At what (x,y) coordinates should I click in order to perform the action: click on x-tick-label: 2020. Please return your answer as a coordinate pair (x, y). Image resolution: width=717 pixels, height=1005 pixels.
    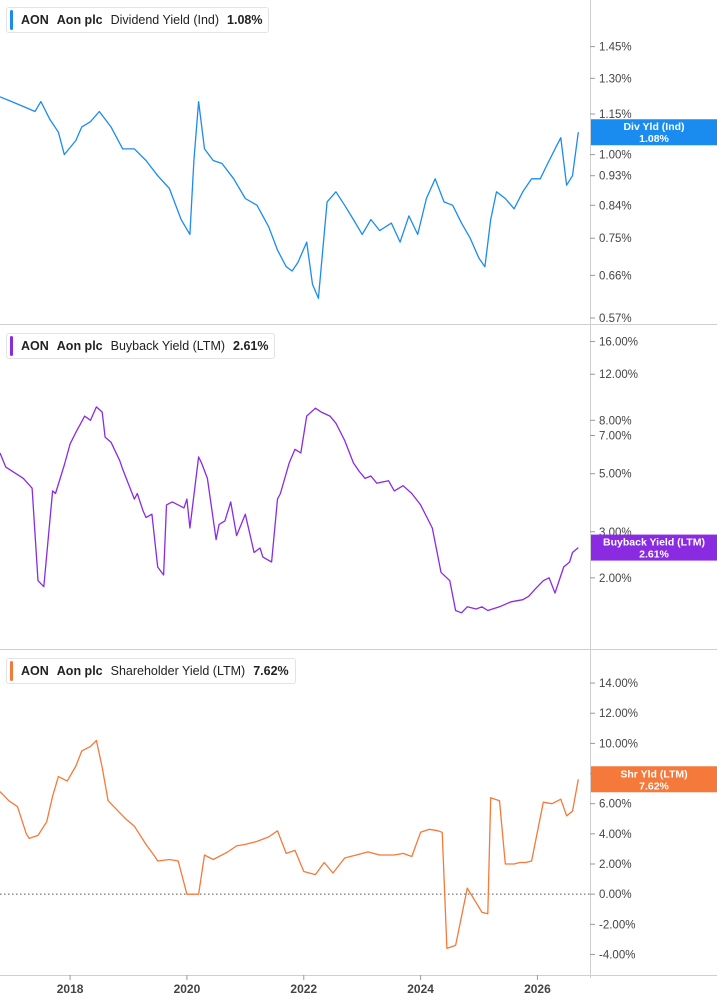
    Looking at the image, I should click on (187, 989).